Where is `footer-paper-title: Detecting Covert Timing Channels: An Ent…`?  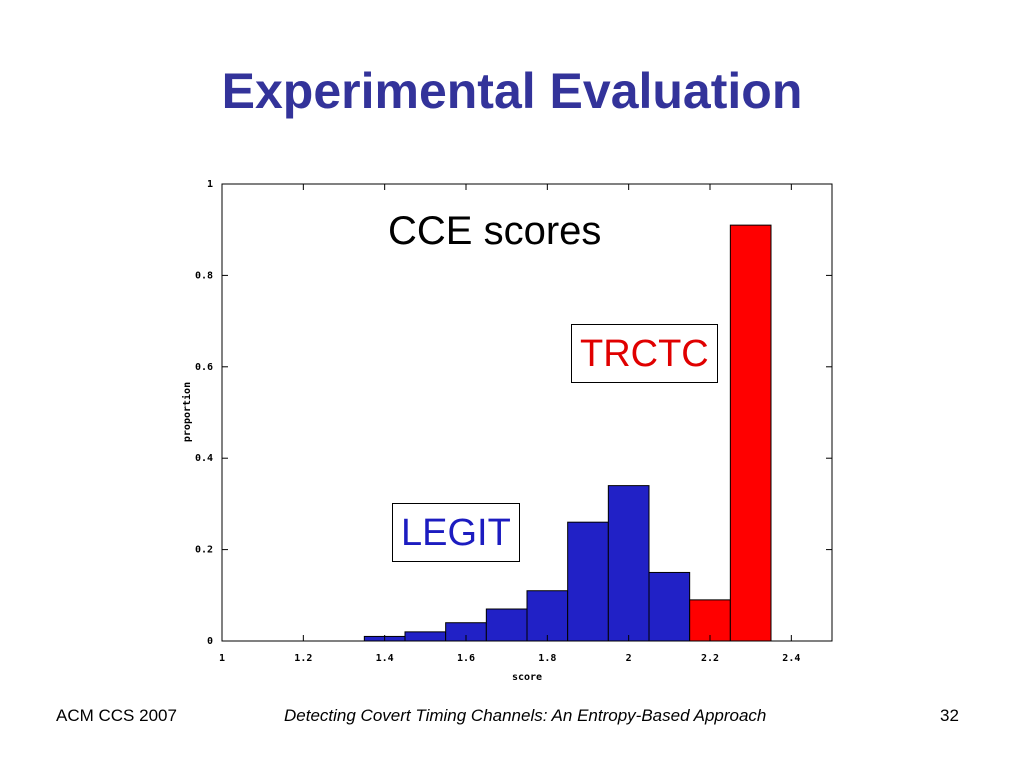 footer-paper-title: Detecting Covert Timing Channels: An Ent… is located at coordinates (525, 715).